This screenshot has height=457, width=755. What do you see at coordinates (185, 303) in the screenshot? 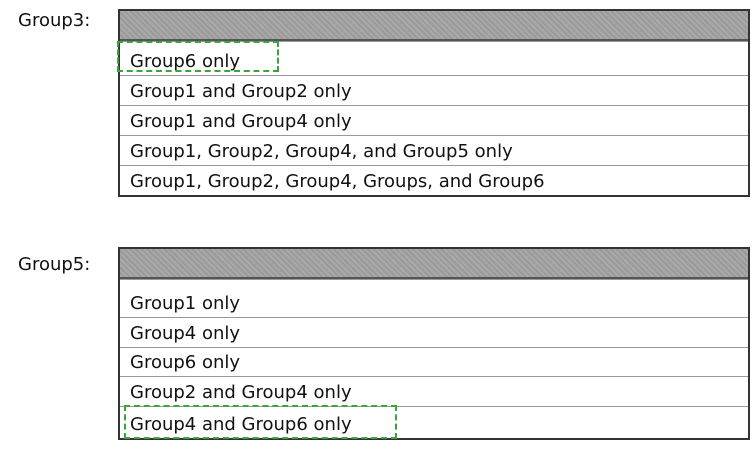
I see `option-text: Group1 only` at bounding box center [185, 303].